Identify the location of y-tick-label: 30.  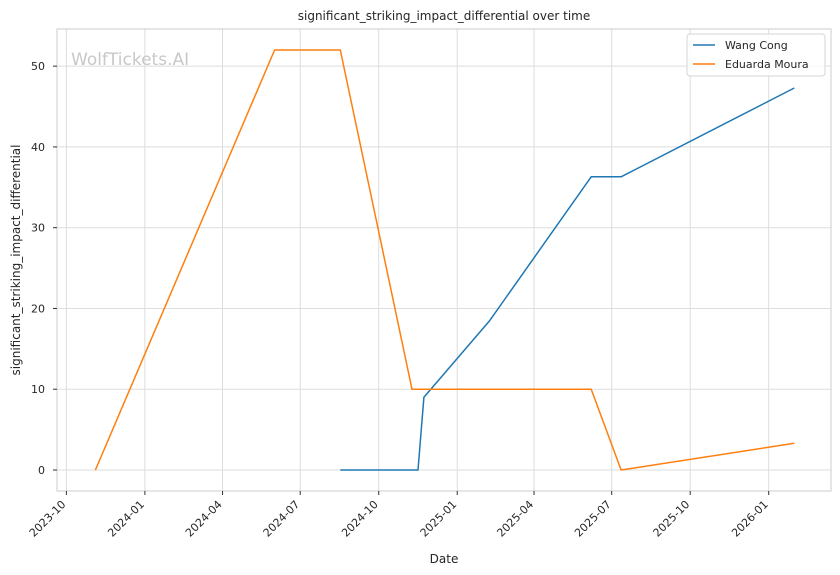
(38, 228).